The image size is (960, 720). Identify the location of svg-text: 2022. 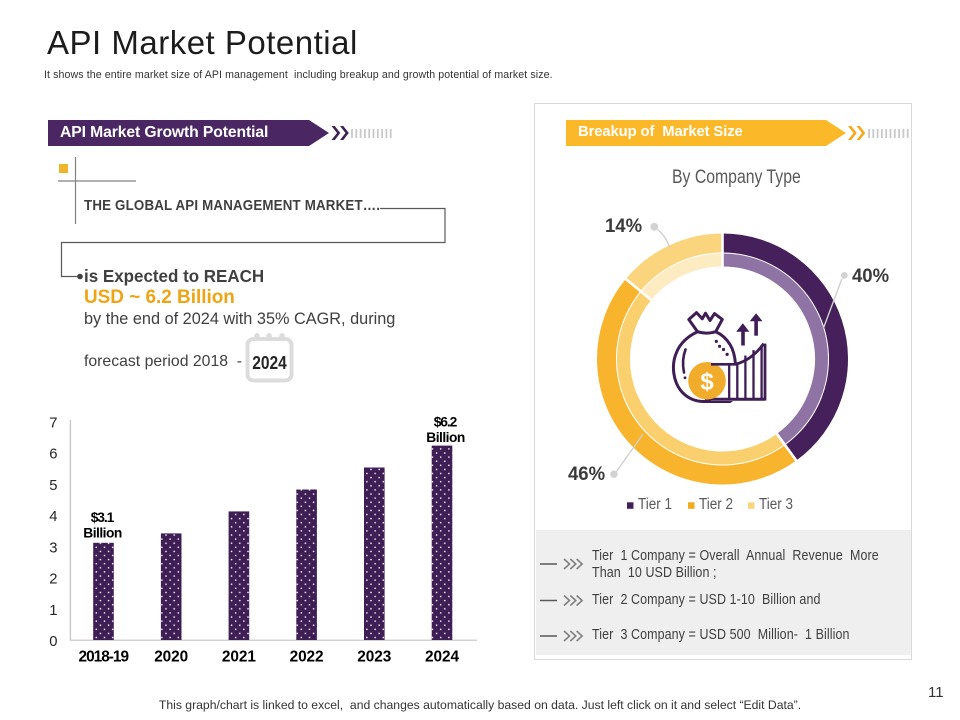
(307, 657).